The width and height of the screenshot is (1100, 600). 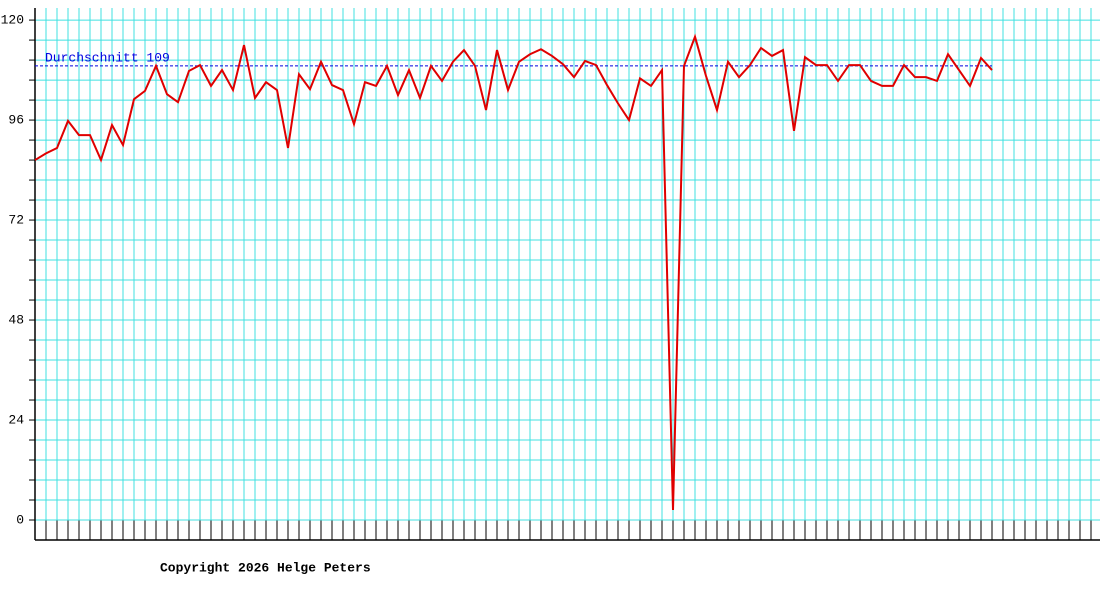 I want to click on y-tick-label: 96, so click(x=16, y=120).